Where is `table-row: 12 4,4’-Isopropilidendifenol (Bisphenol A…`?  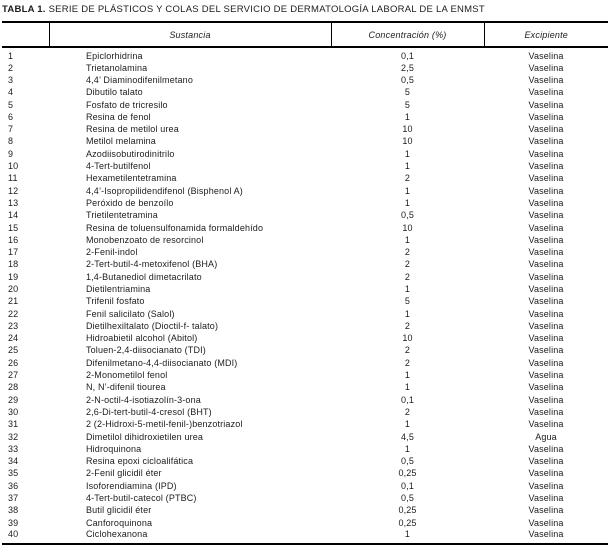 table-row: 12 4,4’-Isopropilidendifenol (Bisphenol A… is located at coordinates (305, 191).